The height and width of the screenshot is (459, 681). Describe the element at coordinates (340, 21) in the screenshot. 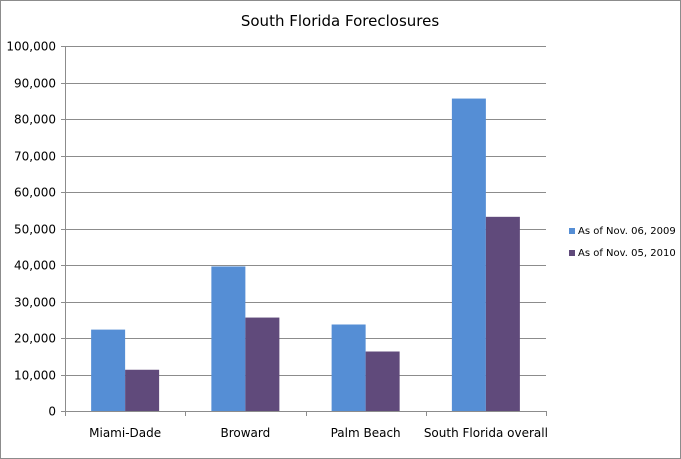

I see `chart-title: South Florida Foreclosures` at that location.